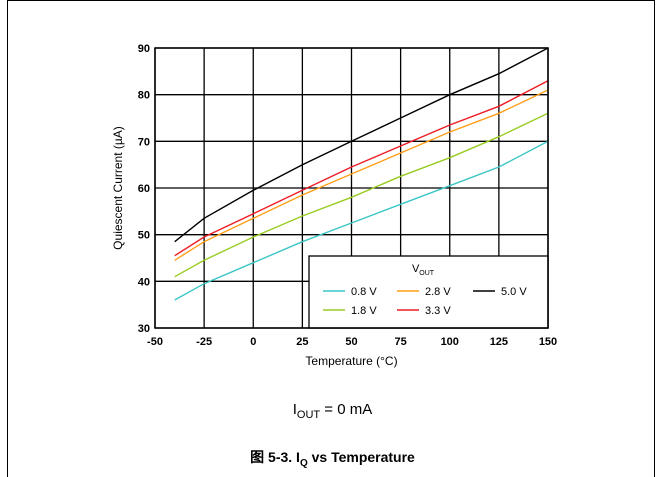 The height and width of the screenshot is (477, 665). Describe the element at coordinates (364, 311) in the screenshot. I see `legend-label: 1.8 V` at that location.